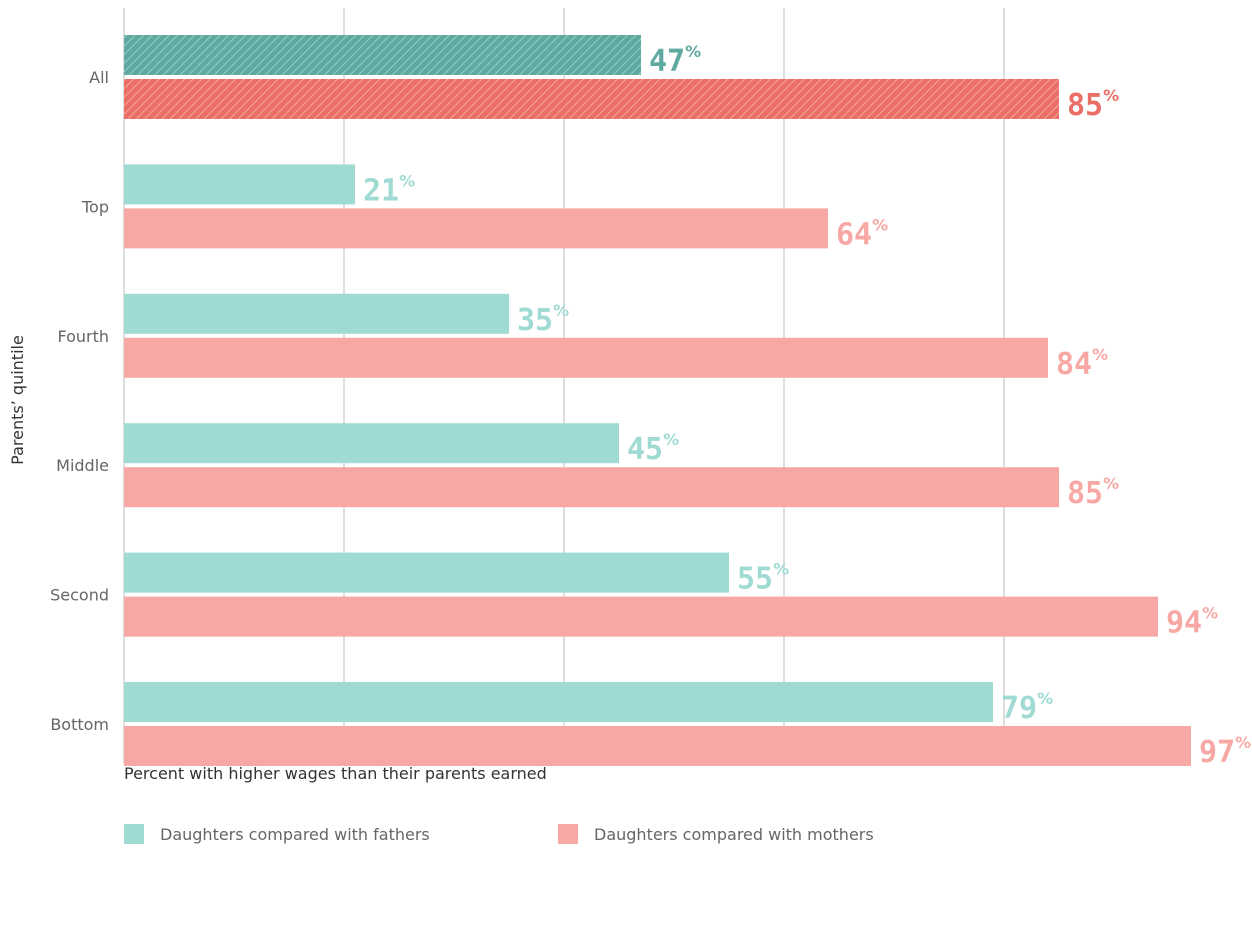  What do you see at coordinates (641, 616) in the screenshot?
I see `bar-mothers-second` at bounding box center [641, 616].